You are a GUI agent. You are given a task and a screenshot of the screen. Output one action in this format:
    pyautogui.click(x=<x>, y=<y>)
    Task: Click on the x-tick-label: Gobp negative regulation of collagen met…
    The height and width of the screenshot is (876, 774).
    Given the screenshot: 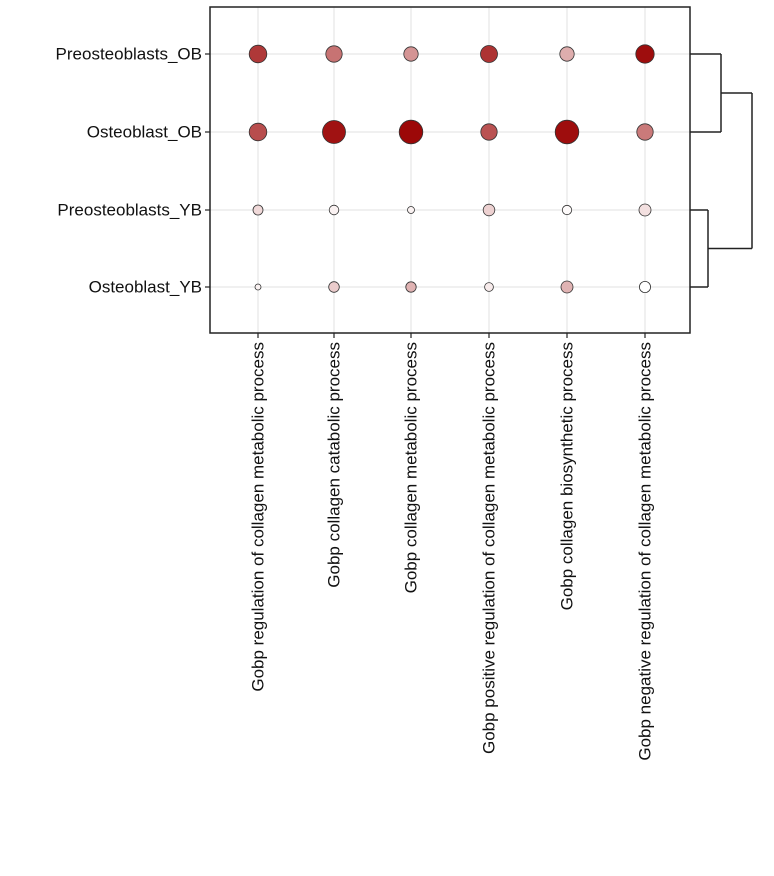 What is the action you would take?
    pyautogui.click(x=645, y=551)
    